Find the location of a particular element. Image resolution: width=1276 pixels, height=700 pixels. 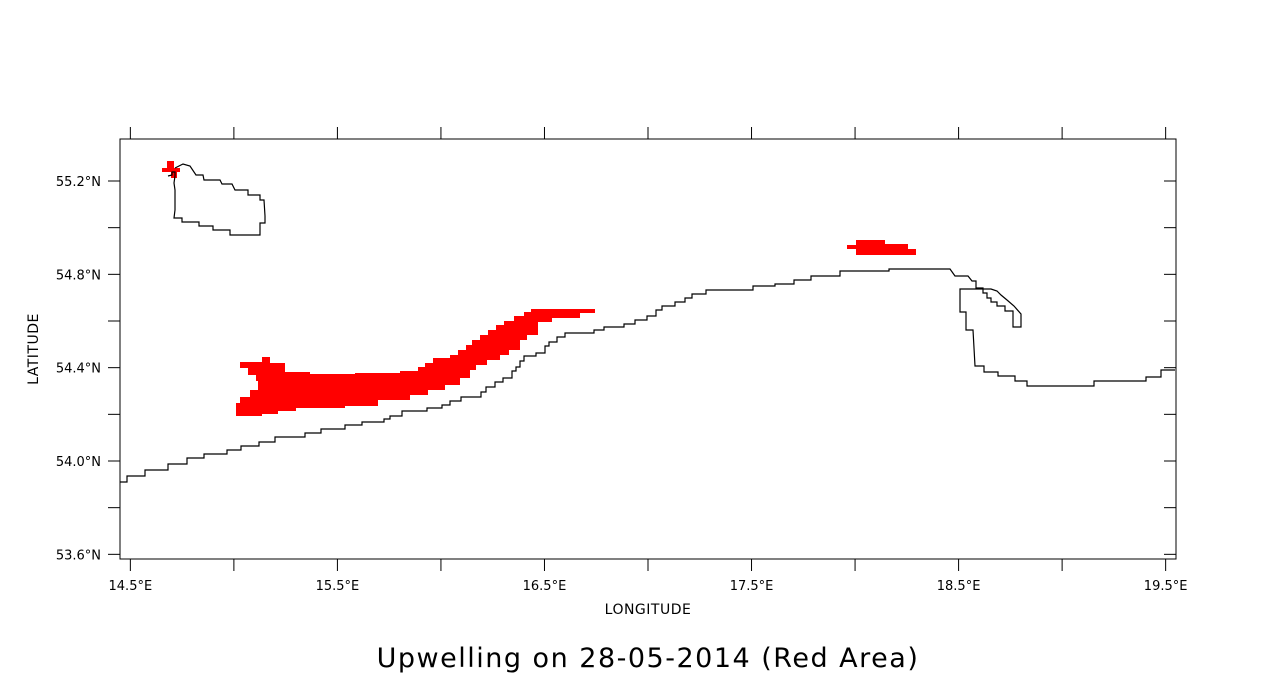

upwelling-area-pomeranian-coast is located at coordinates (415, 362).